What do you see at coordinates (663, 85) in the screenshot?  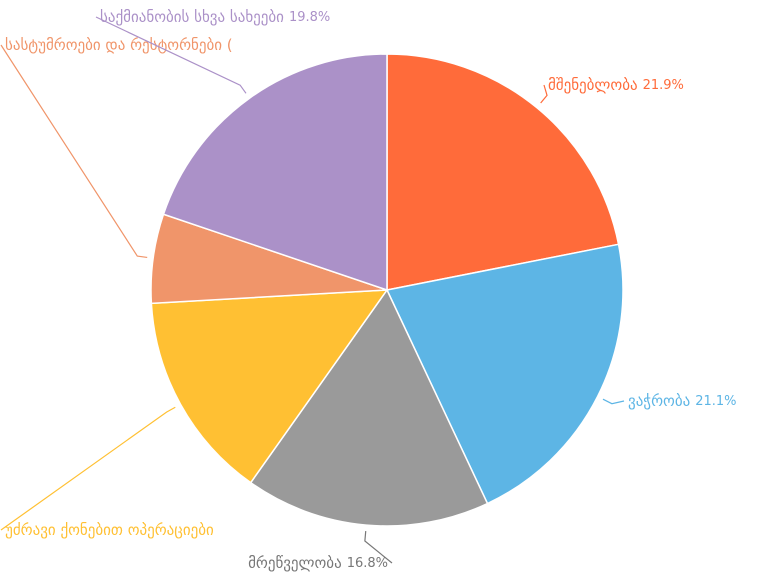 I see `value-label: 21.9%` at bounding box center [663, 85].